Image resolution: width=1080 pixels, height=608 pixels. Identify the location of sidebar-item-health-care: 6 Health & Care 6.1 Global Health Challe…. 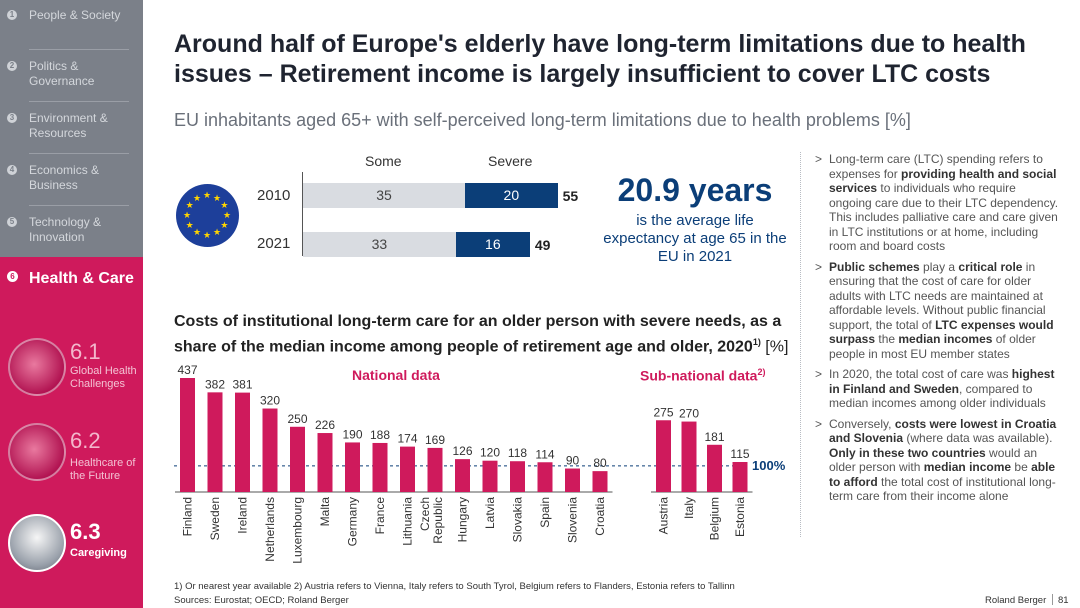
(71, 432).